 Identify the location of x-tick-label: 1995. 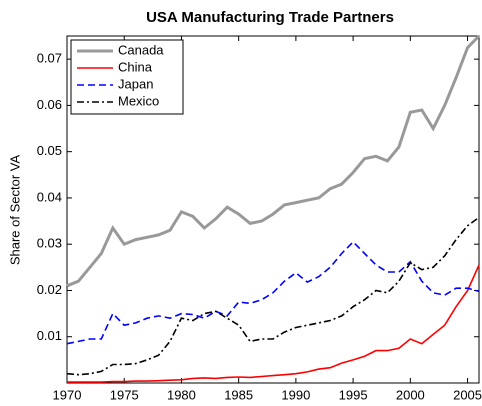
(353, 394).